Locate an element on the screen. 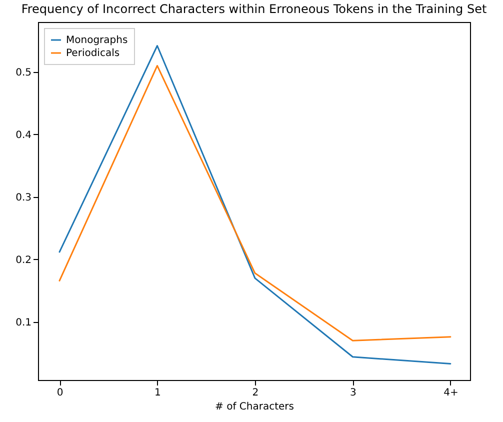  y-tick-label: 0.5 is located at coordinates (24, 72).